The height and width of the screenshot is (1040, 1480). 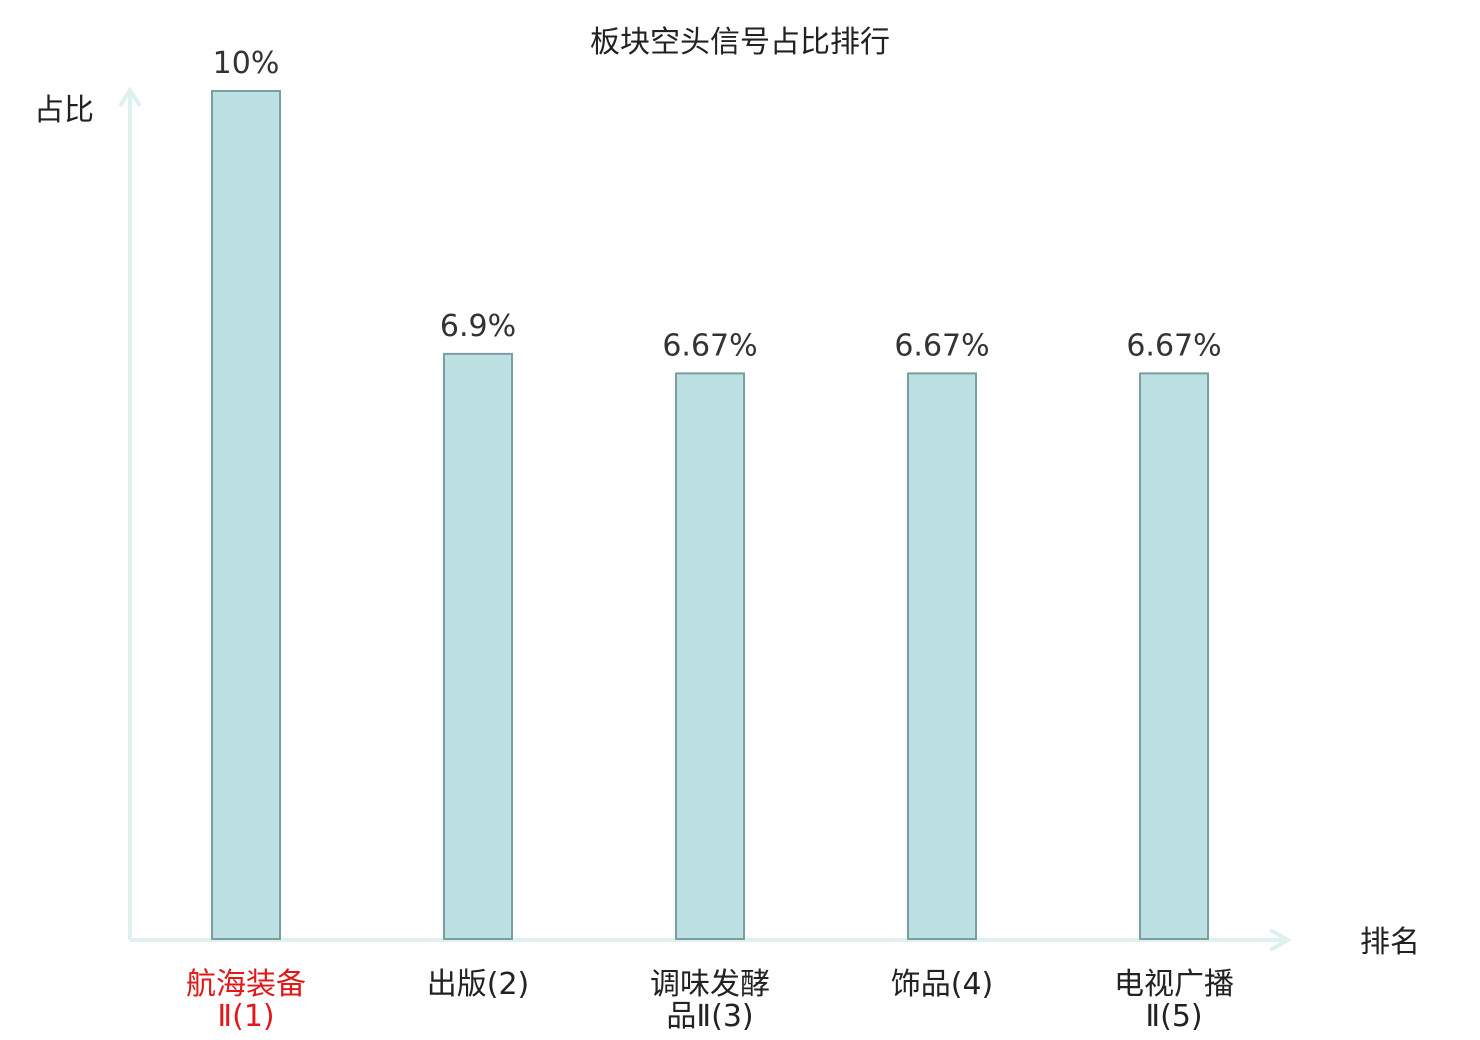 What do you see at coordinates (130, 97) in the screenshot?
I see `y-axis-arrow-icon` at bounding box center [130, 97].